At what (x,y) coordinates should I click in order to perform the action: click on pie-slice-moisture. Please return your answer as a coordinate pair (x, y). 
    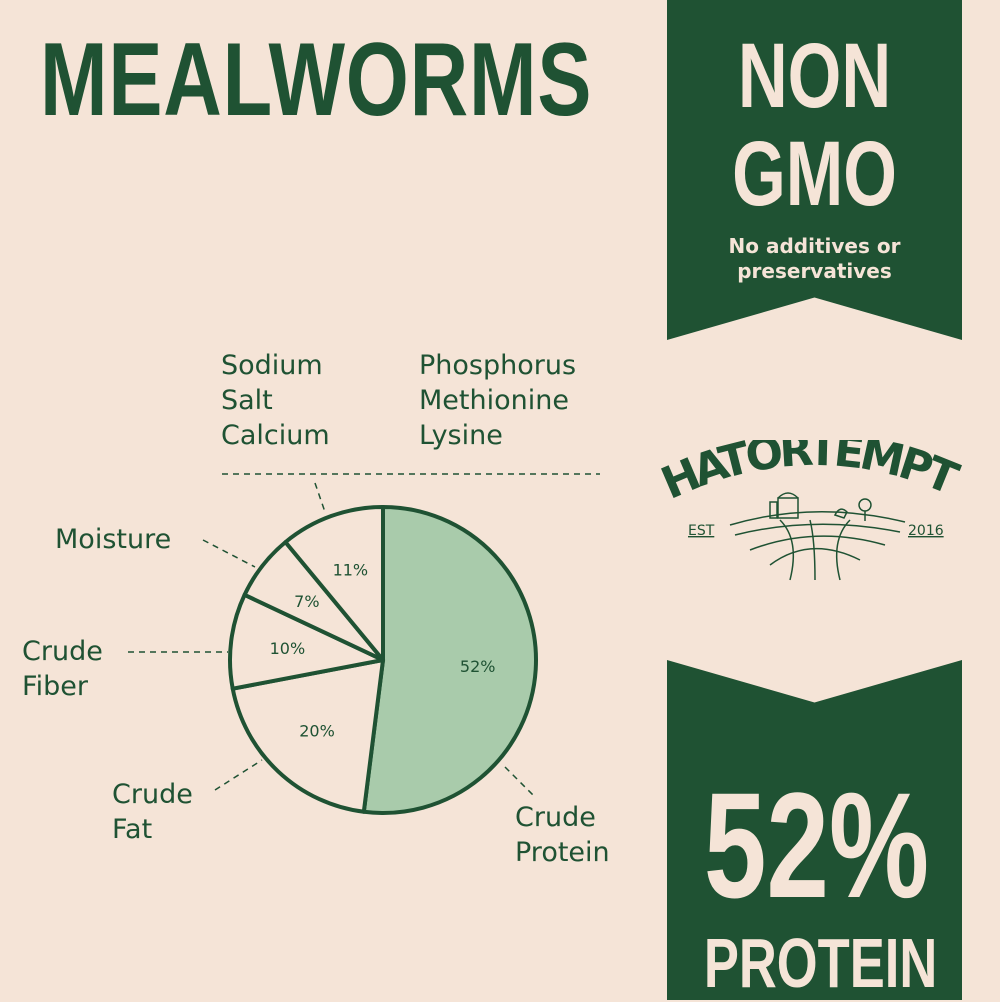
    Looking at the image, I should click on (313, 601).